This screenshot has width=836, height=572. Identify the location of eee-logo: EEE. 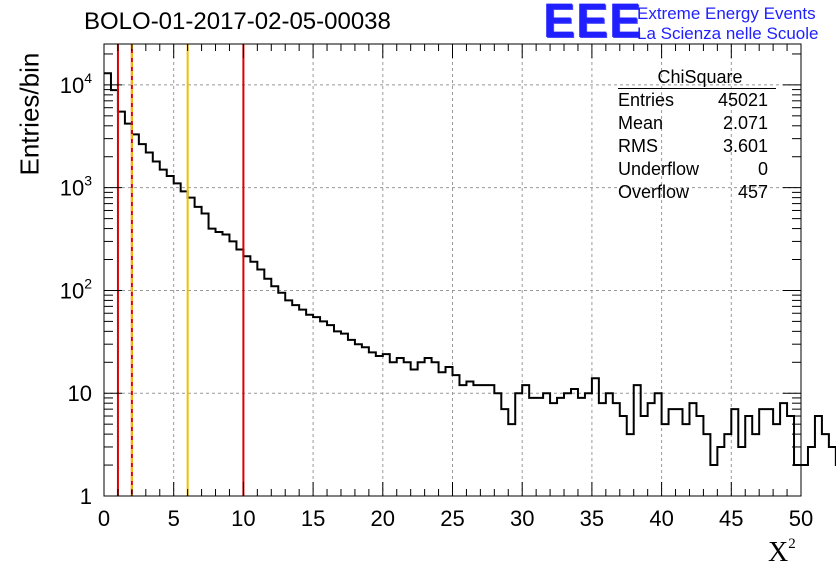
(593, 24).